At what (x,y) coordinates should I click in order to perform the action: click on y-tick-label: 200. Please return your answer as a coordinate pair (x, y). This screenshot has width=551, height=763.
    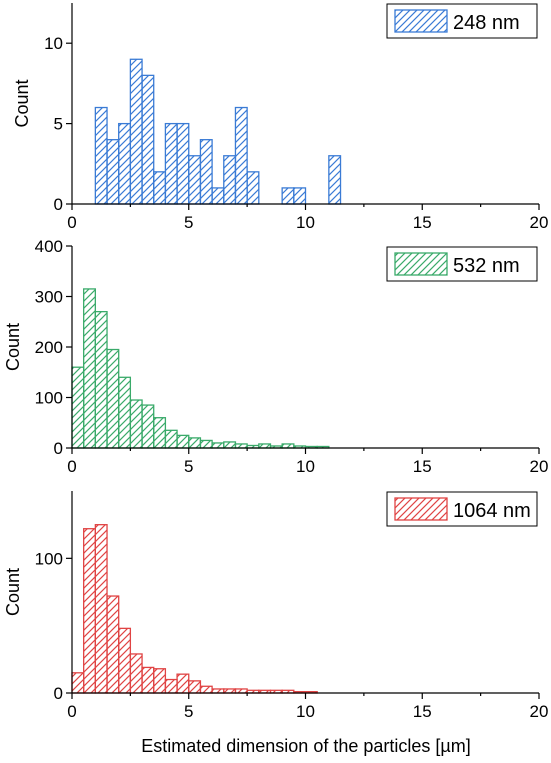
    Looking at the image, I should click on (49, 347).